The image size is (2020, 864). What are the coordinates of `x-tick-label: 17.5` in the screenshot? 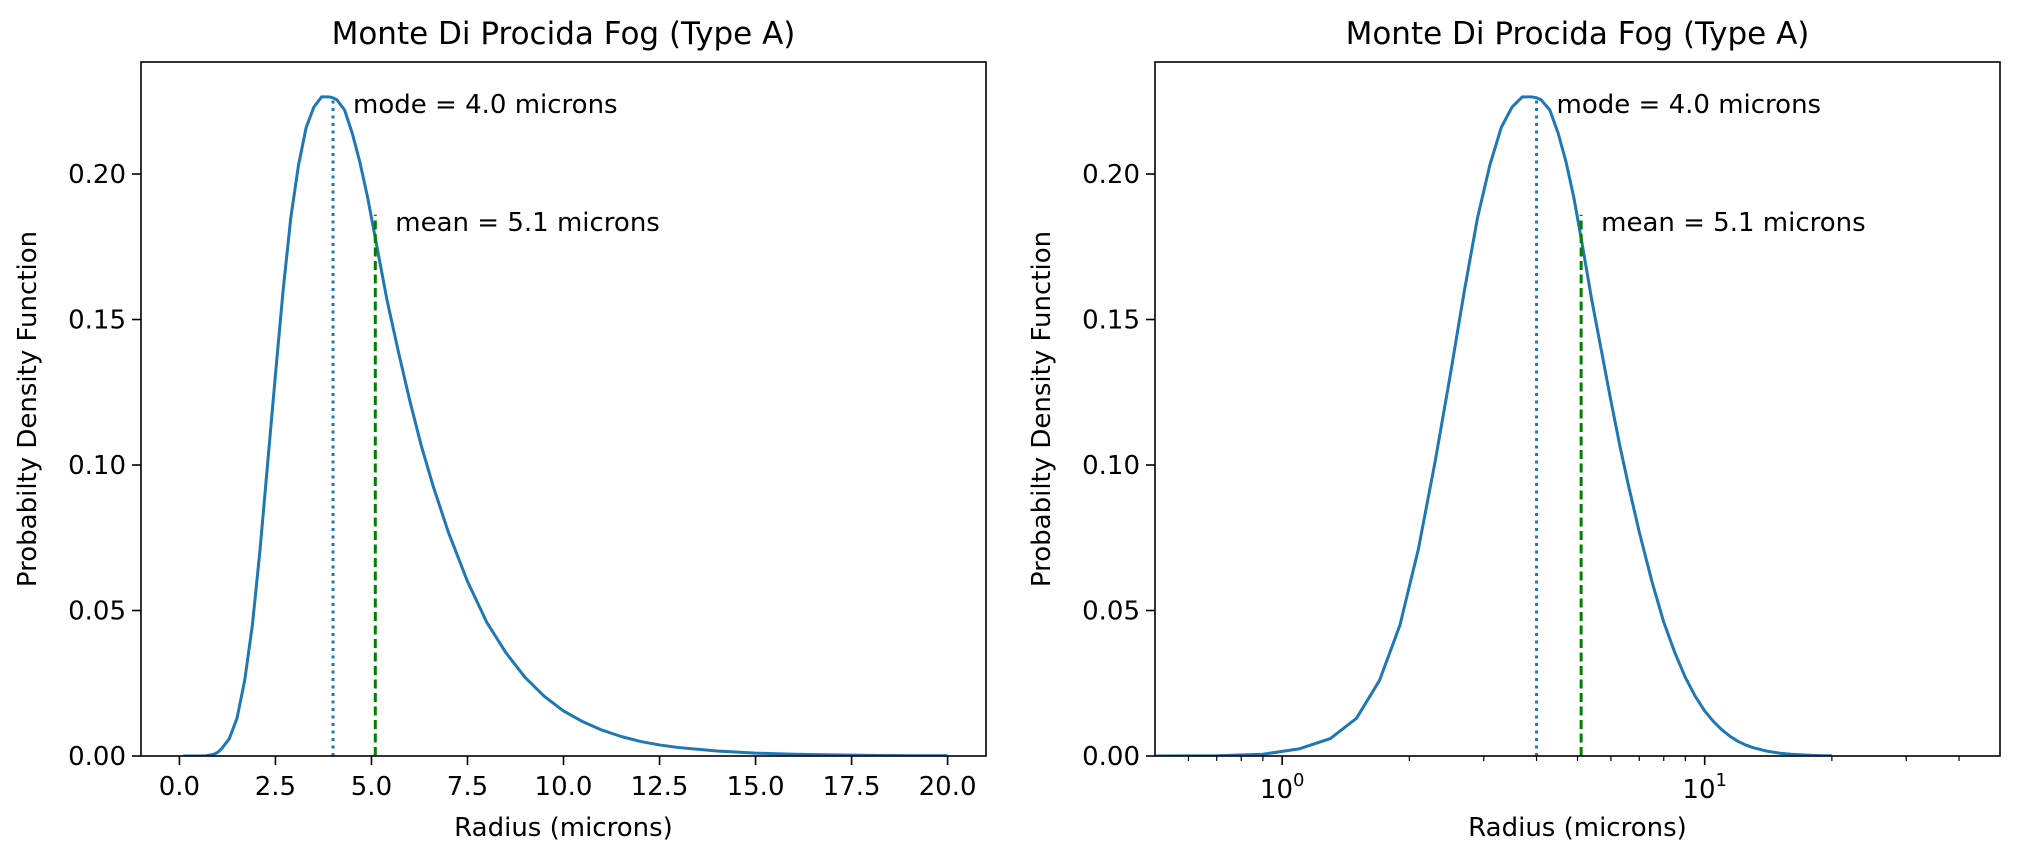 It's located at (852, 787).